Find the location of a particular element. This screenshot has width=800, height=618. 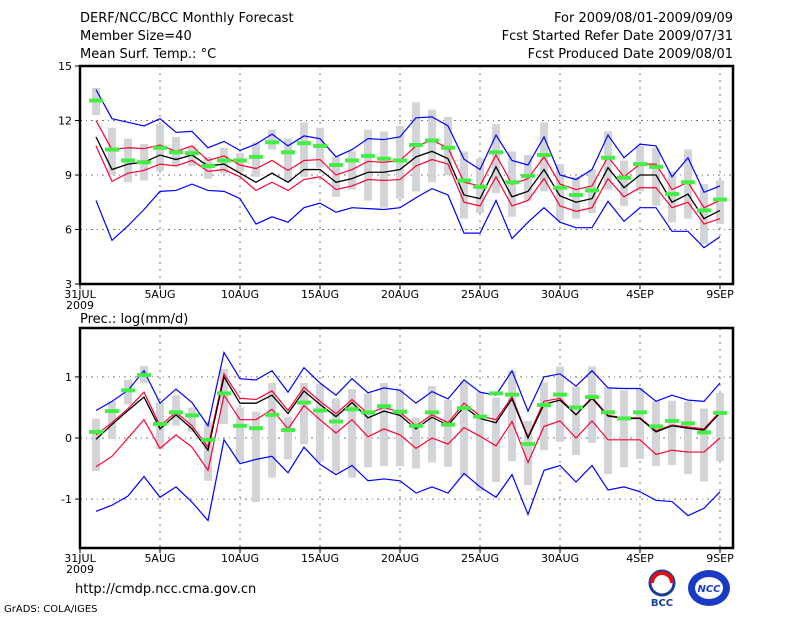

y-tick-label: 12 is located at coordinates (65, 121).